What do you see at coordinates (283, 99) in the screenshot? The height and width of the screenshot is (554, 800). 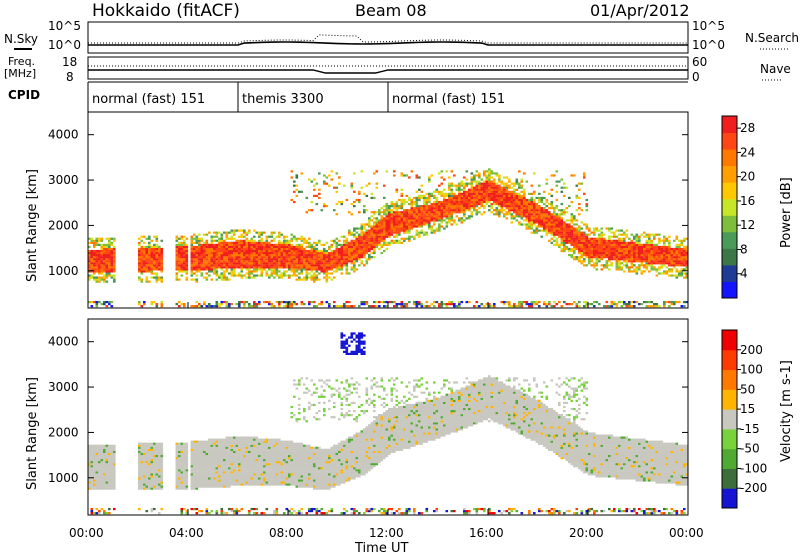 I see `cpid-segment-label: themis 3300` at bounding box center [283, 99].